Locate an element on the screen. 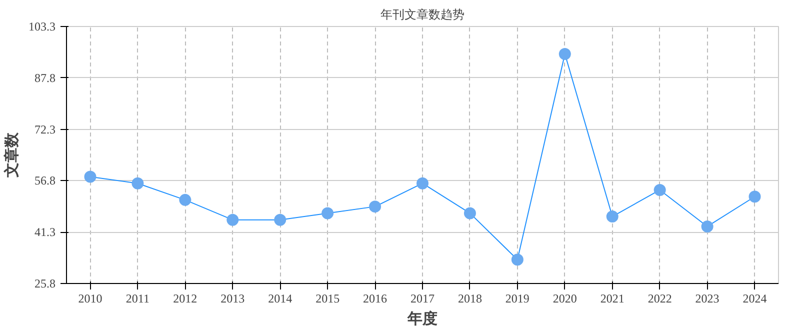  y-tick-label: 25.8 is located at coordinates (45, 283).